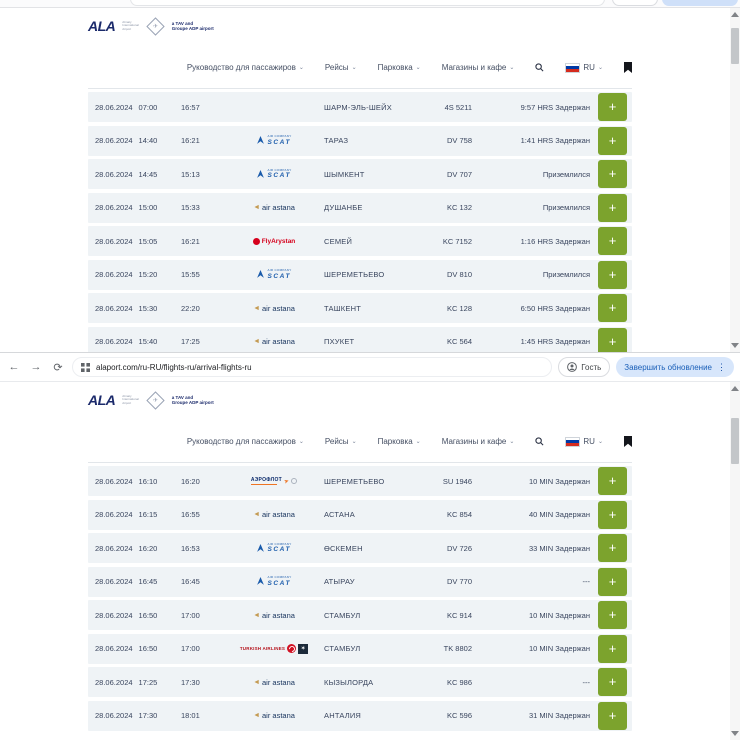 The image size is (740, 740). What do you see at coordinates (358, 107) in the screenshot?
I see `flight-city: ШАРМ-ЭЛЬ-ШЕЙХ` at bounding box center [358, 107].